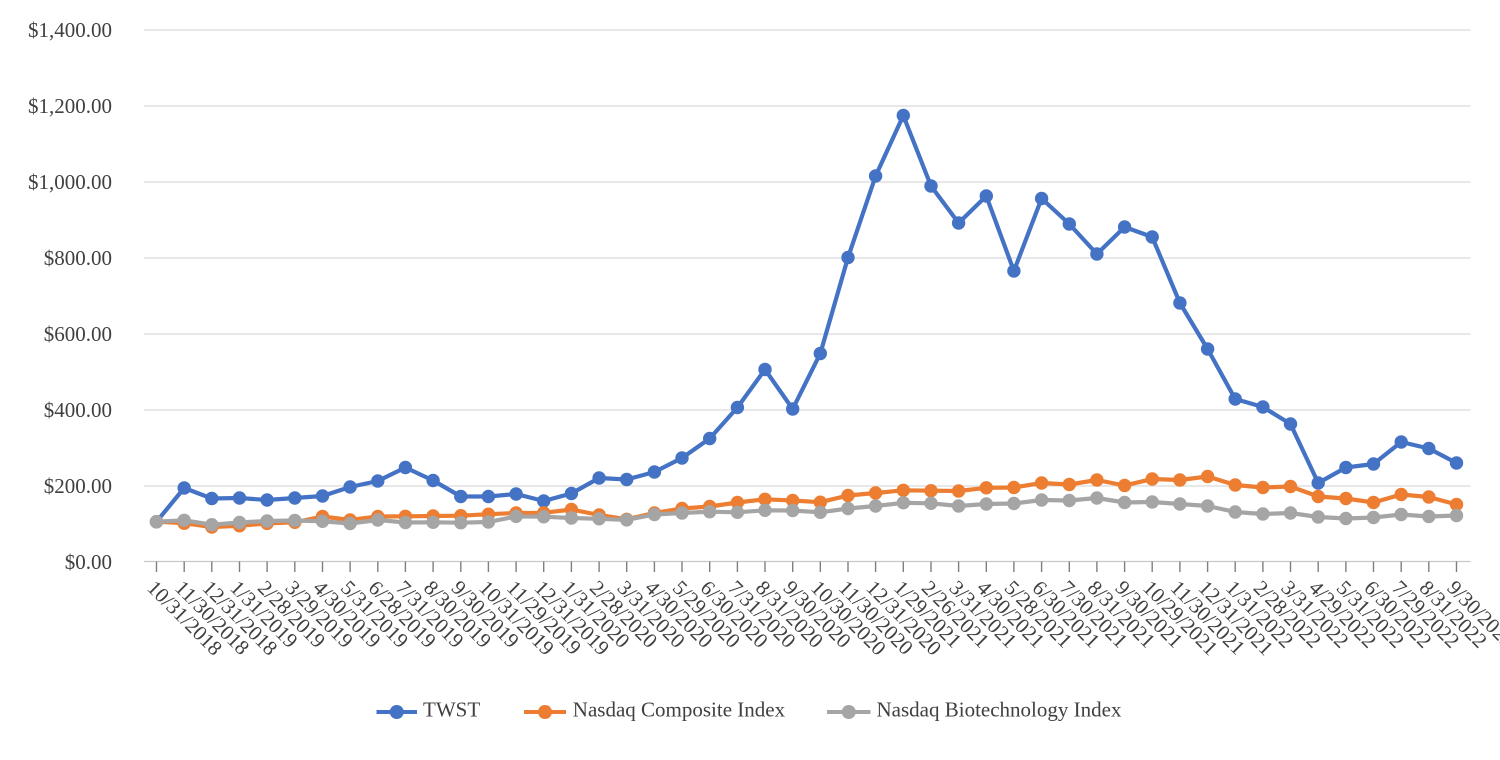 This screenshot has width=1500, height=760. I want to click on svg-text: $800.00, so click(78, 258).